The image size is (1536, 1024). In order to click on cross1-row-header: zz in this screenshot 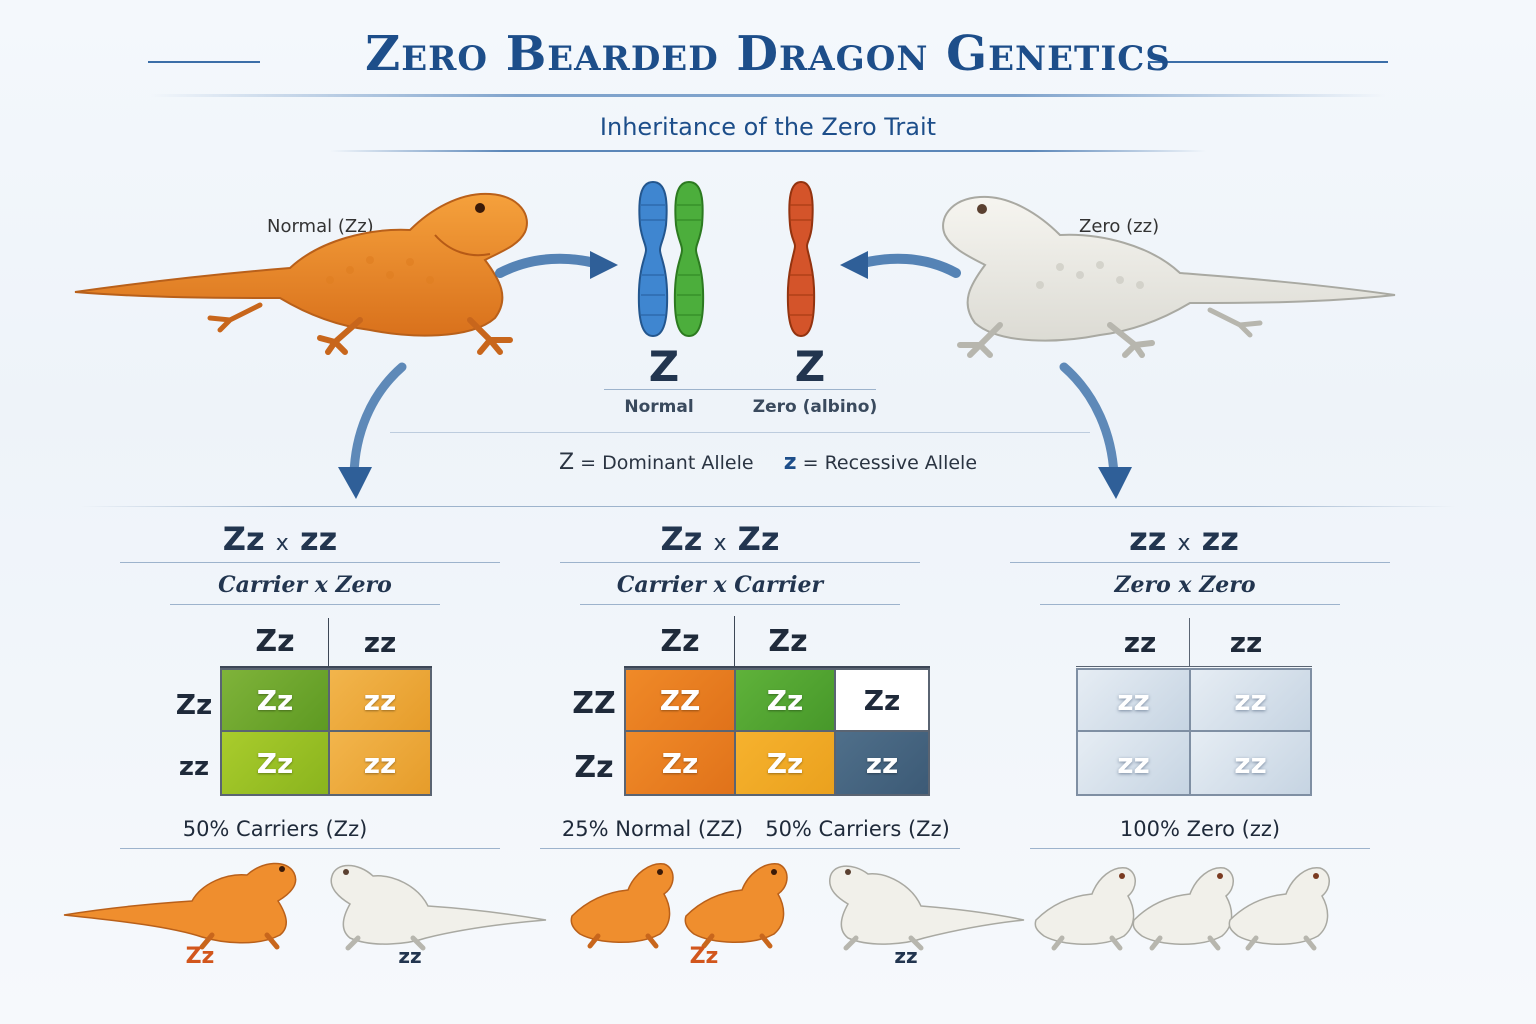, I will do `click(194, 767)`.